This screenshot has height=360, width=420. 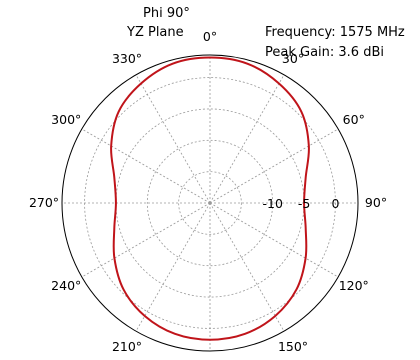 What do you see at coordinates (210, 36) in the screenshot?
I see `angle-tick-label: 0°` at bounding box center [210, 36].